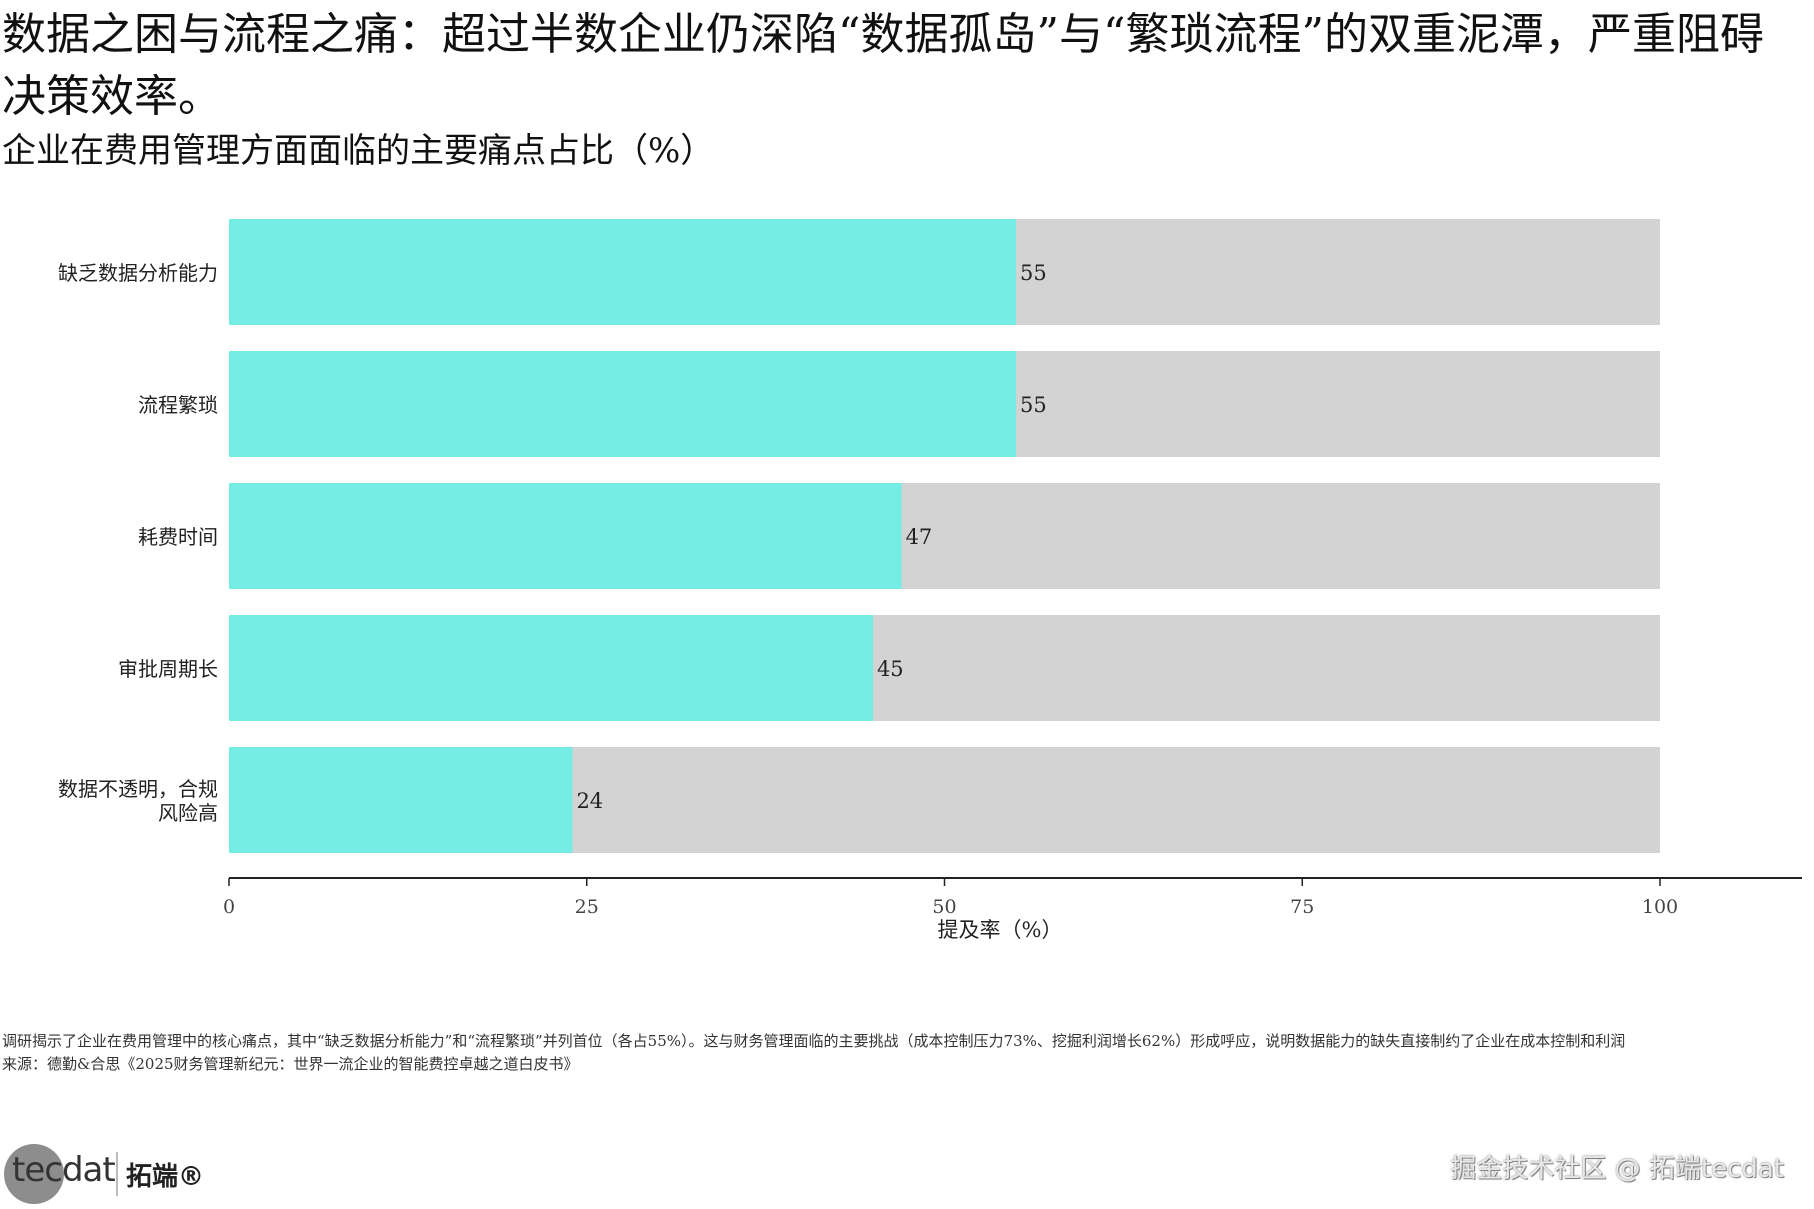 The width and height of the screenshot is (1814, 1209). I want to click on x-tick-label-50: 50, so click(944, 907).